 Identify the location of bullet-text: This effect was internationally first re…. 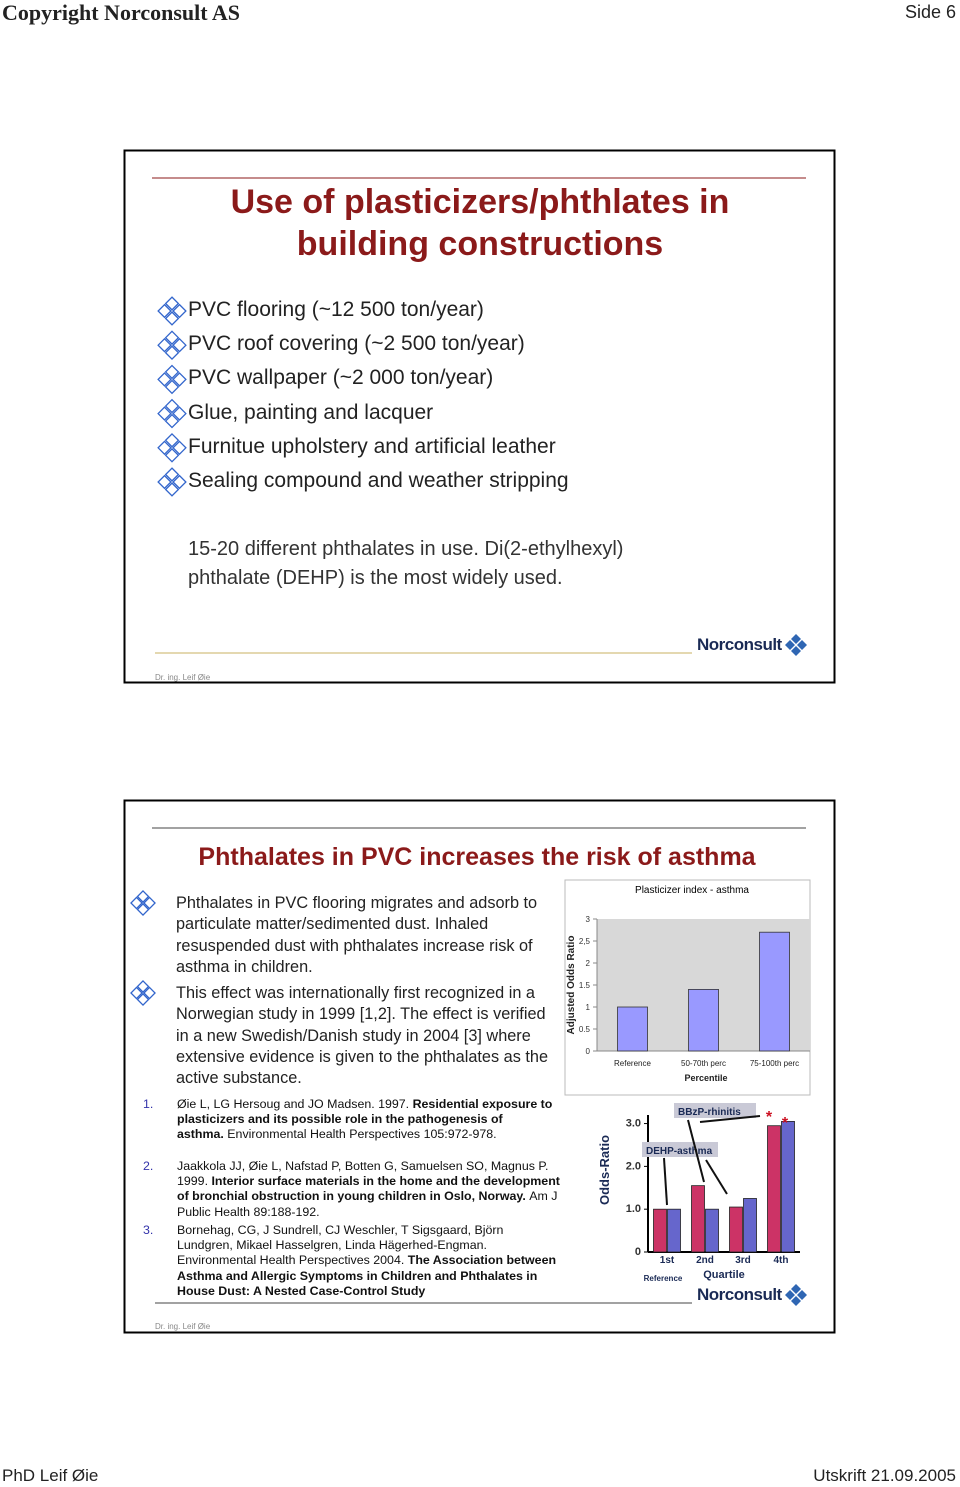
(362, 1036).